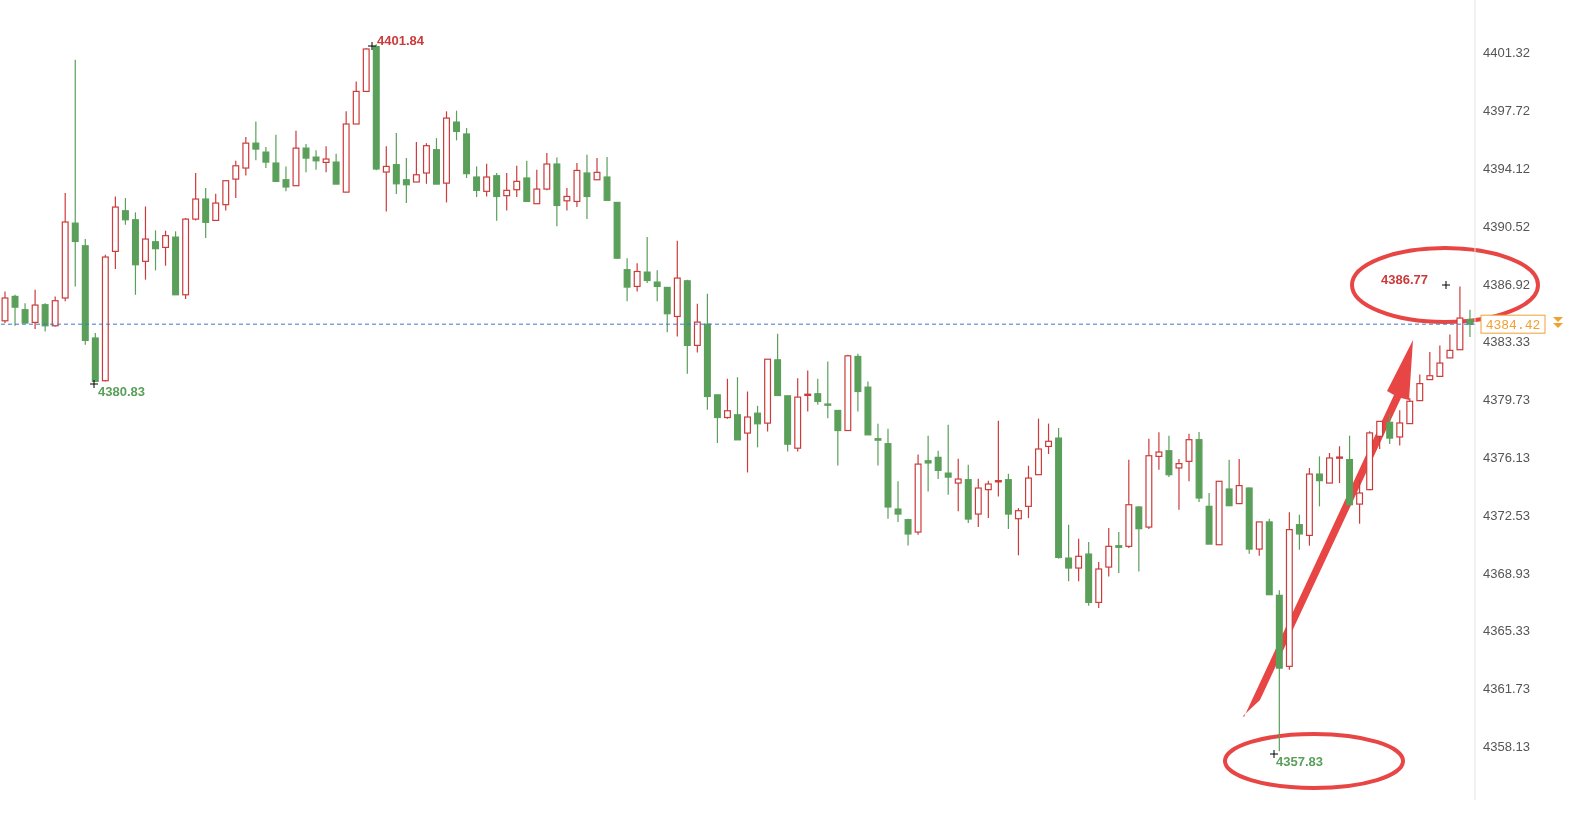  Describe the element at coordinates (1506, 284) in the screenshot. I see `y-tick-label: 4386.92` at that location.